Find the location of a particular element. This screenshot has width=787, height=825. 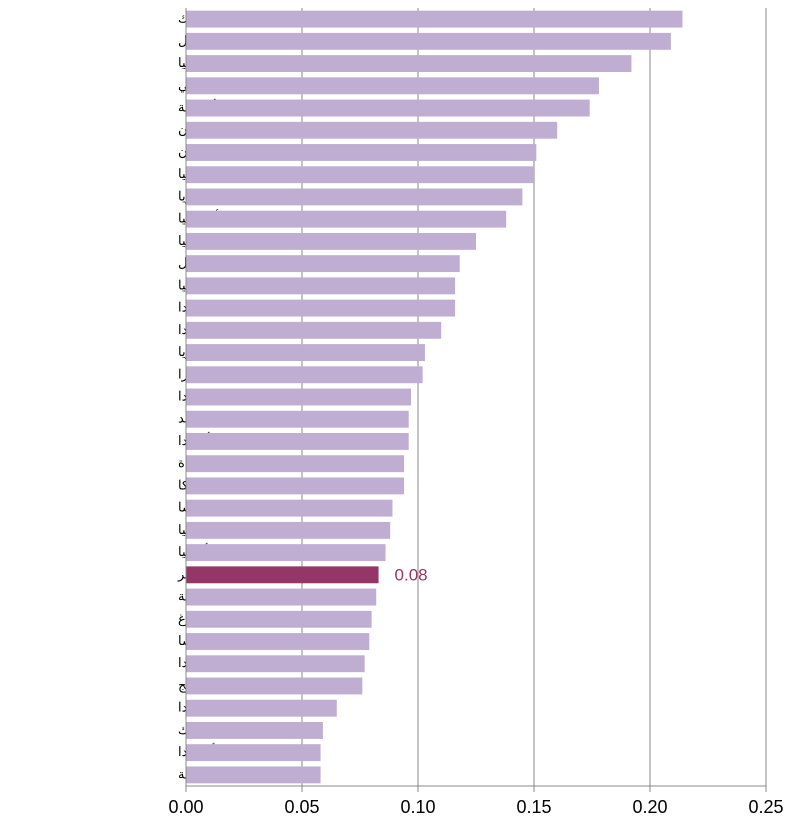

x-tick-label: 0.10 is located at coordinates (417, 807).